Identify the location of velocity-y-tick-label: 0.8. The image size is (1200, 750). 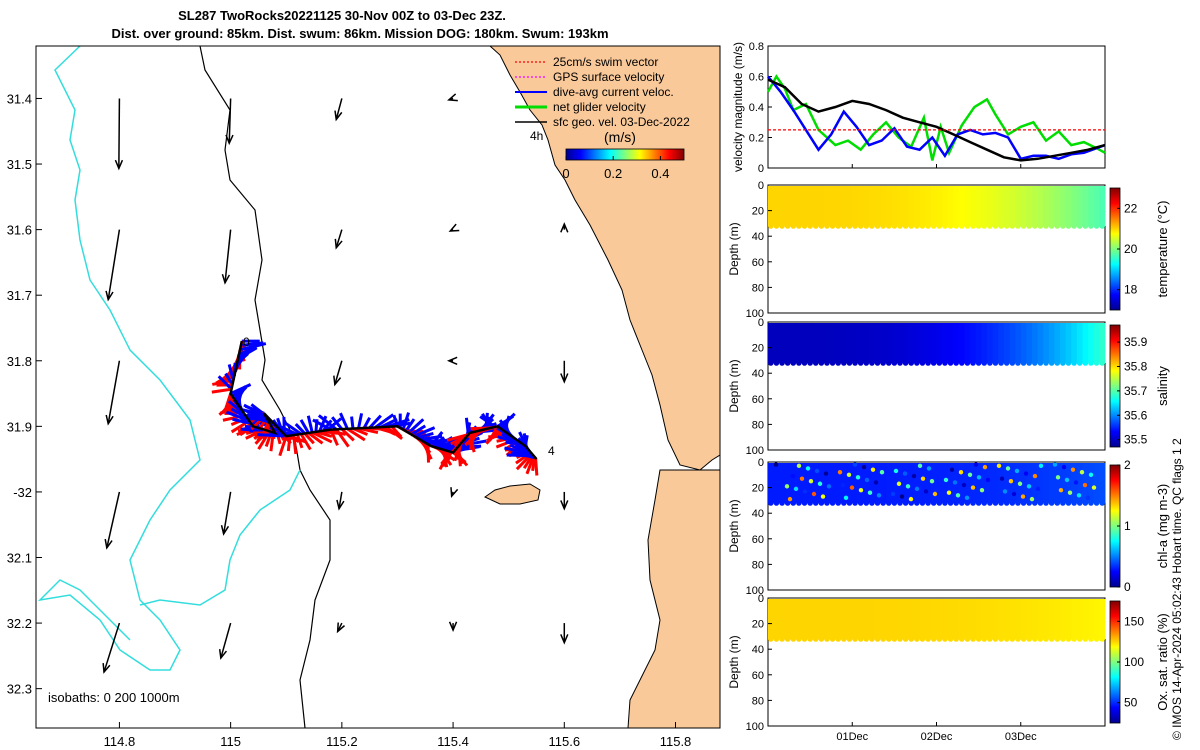
(756, 47).